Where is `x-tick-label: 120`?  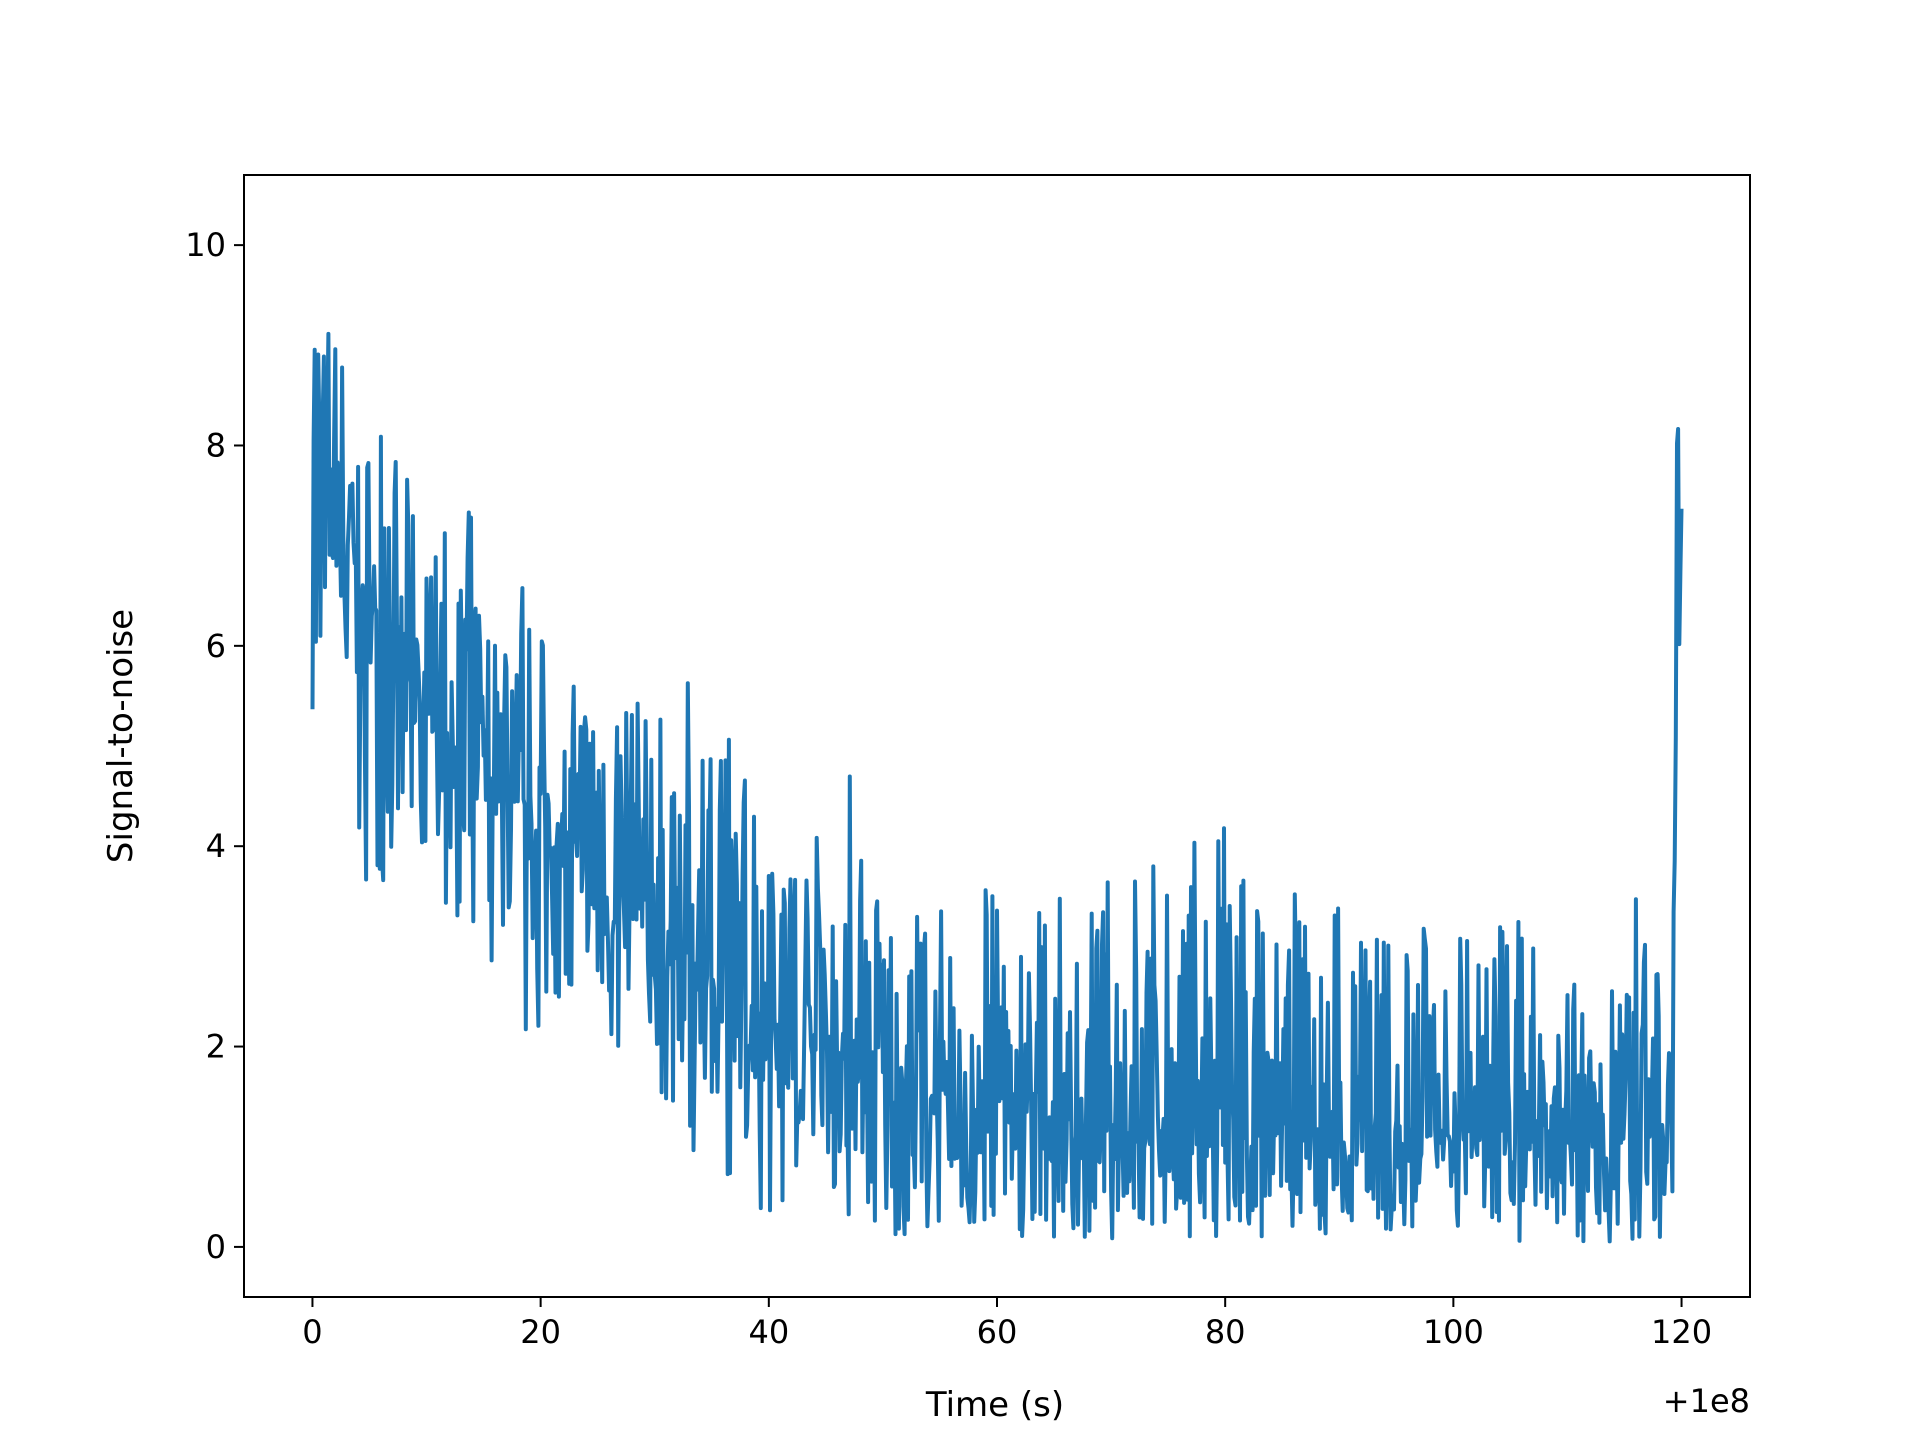 x-tick-label: 120 is located at coordinates (1681, 1332).